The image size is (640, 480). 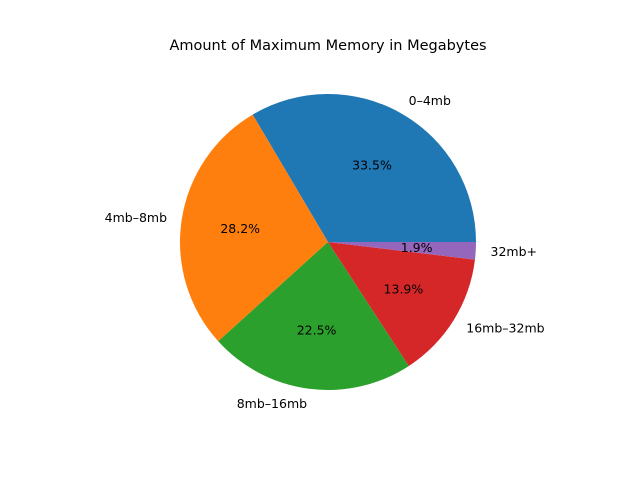 I want to click on slice-category-label: 8mb–16mb, so click(x=272, y=403).